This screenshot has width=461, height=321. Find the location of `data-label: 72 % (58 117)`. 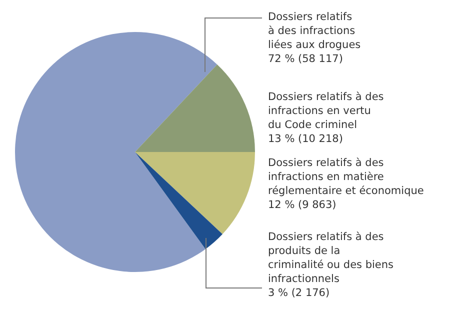

data-label: 72 % (58 117) is located at coordinates (305, 59).